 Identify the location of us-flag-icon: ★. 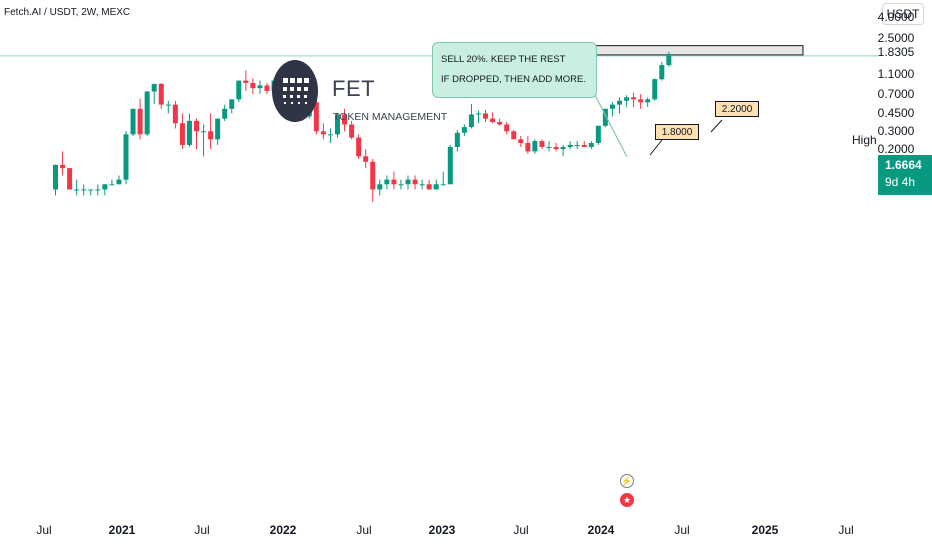
(627, 500).